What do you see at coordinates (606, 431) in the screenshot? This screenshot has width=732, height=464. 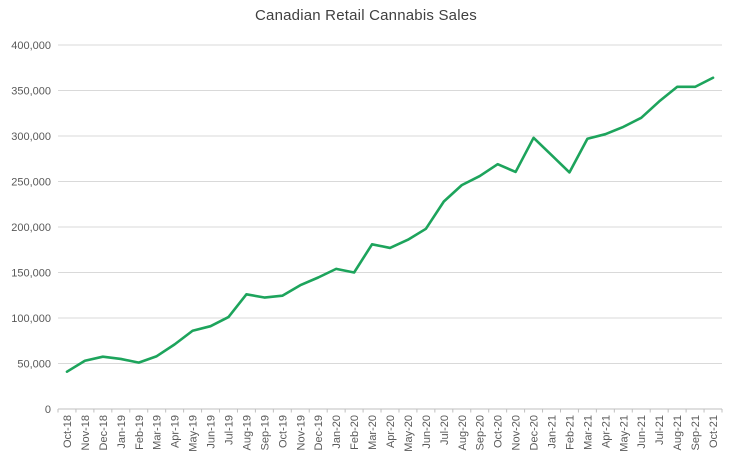 I see `x-axis-label: Apr-21` at bounding box center [606, 431].